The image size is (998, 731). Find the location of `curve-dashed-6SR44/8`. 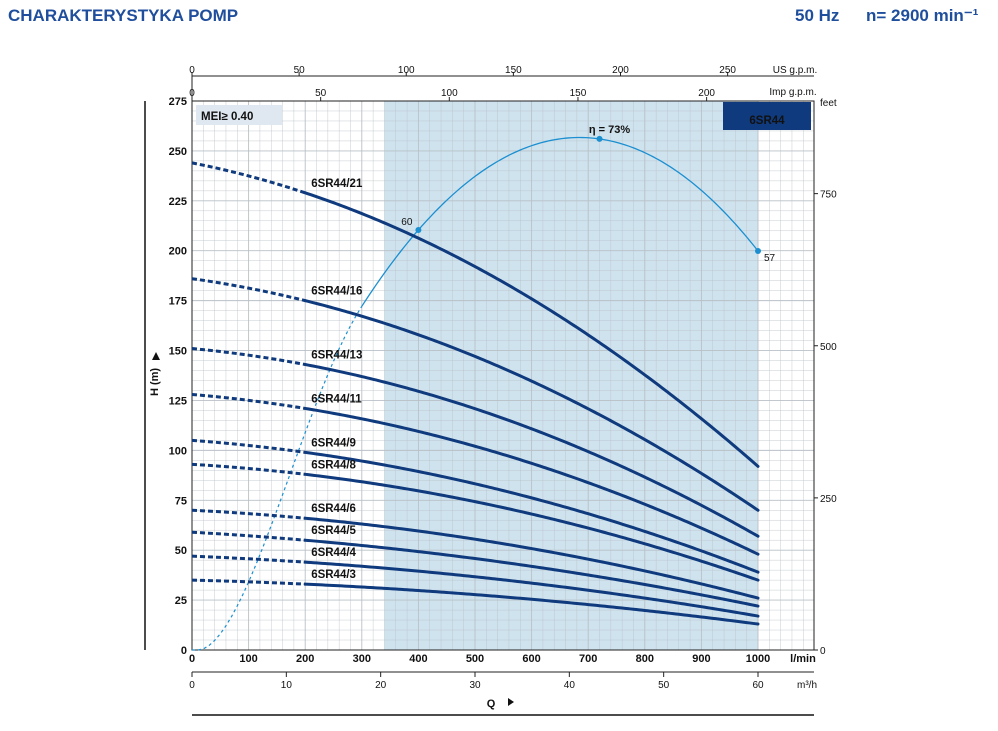

curve-dashed-6SR44/8 is located at coordinates (248, 469).